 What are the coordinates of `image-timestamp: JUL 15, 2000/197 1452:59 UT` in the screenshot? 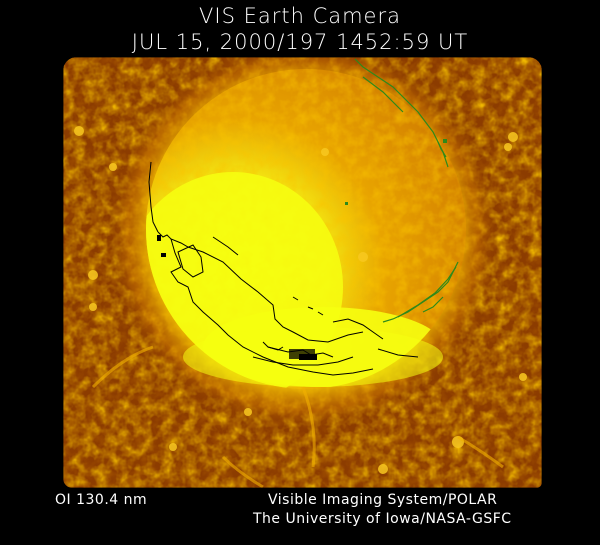 It's located at (300, 42).